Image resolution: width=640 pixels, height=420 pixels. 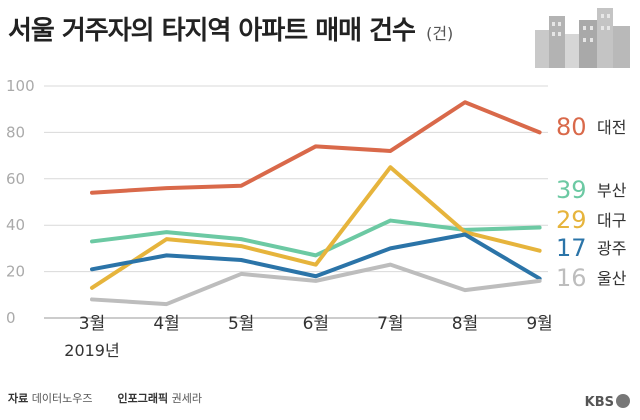 I want to click on series-name-label: 울산, so click(x=612, y=278).